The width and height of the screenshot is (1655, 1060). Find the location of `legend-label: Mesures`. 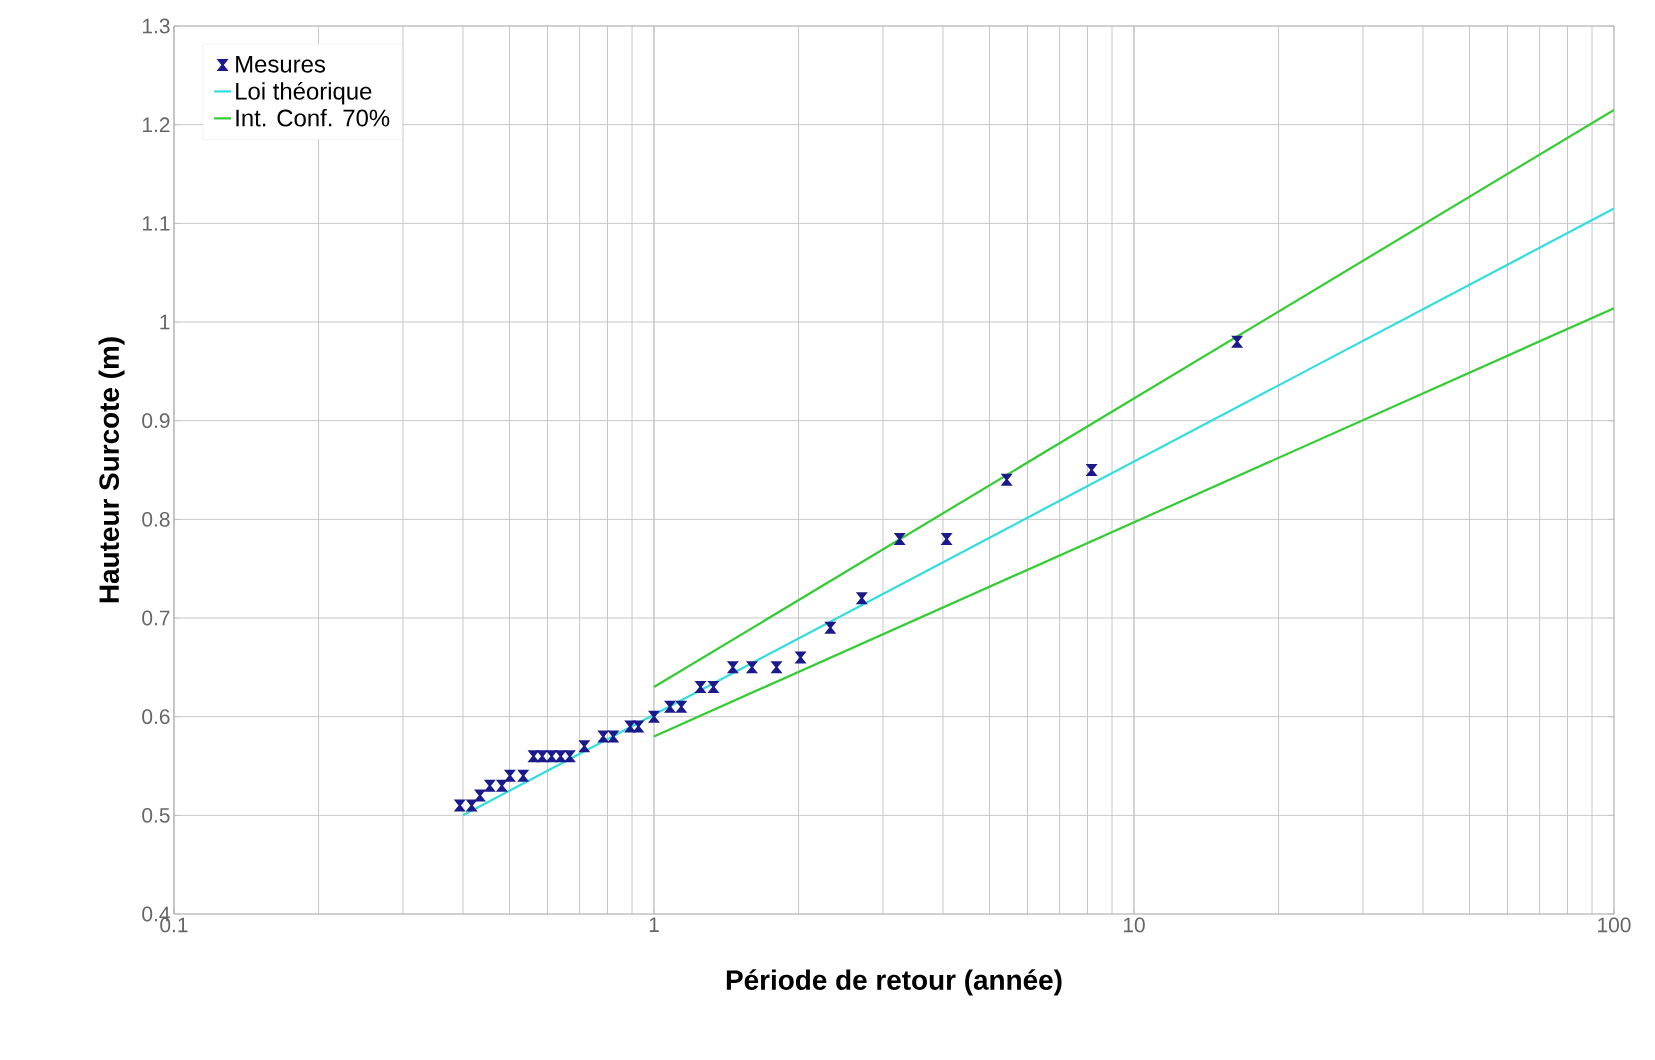

legend-label: Mesures is located at coordinates (281, 64).